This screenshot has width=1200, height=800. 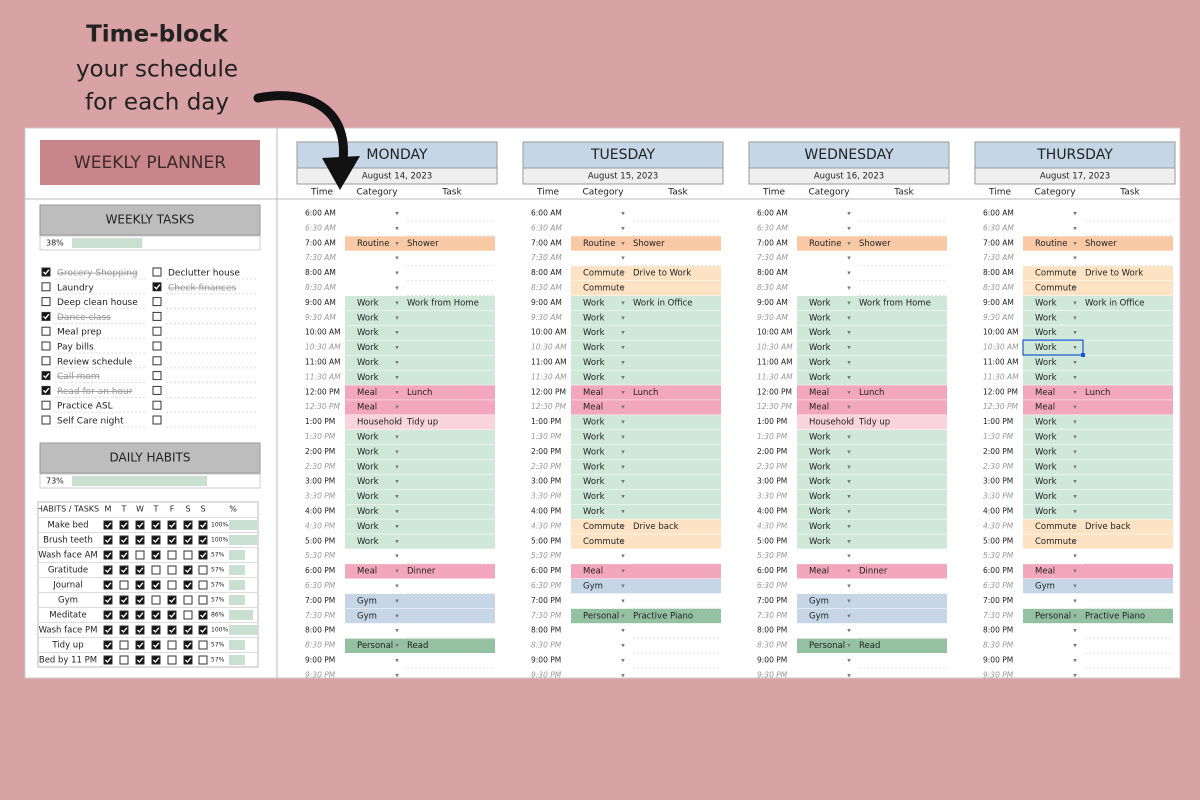 I want to click on selected-cell, so click(x=1053, y=347).